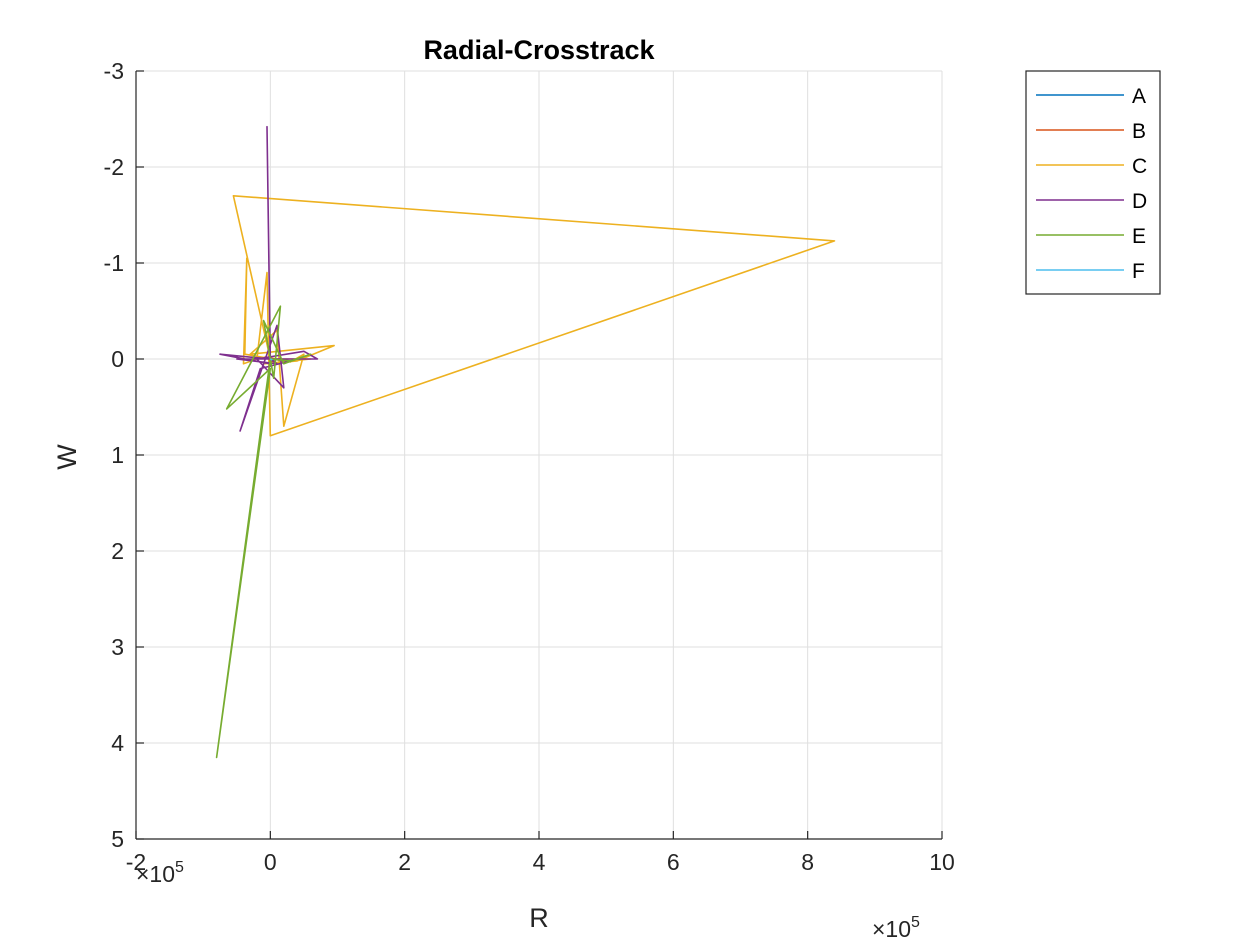 The height and width of the screenshot is (945, 1260). What do you see at coordinates (117, 551) in the screenshot?
I see `y-tick-label-5: 2` at bounding box center [117, 551].